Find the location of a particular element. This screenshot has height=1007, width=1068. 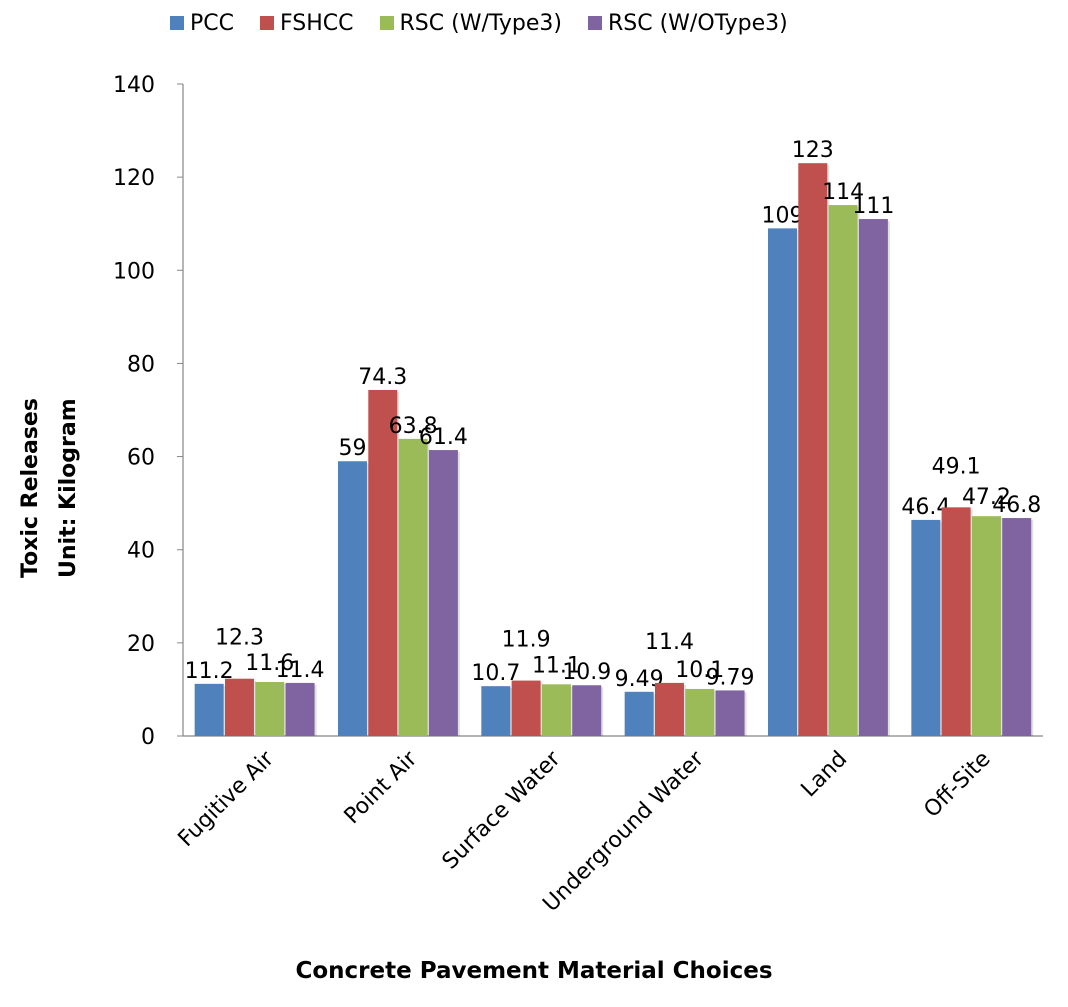

x-tick-label: Point Air is located at coordinates (381, 787).